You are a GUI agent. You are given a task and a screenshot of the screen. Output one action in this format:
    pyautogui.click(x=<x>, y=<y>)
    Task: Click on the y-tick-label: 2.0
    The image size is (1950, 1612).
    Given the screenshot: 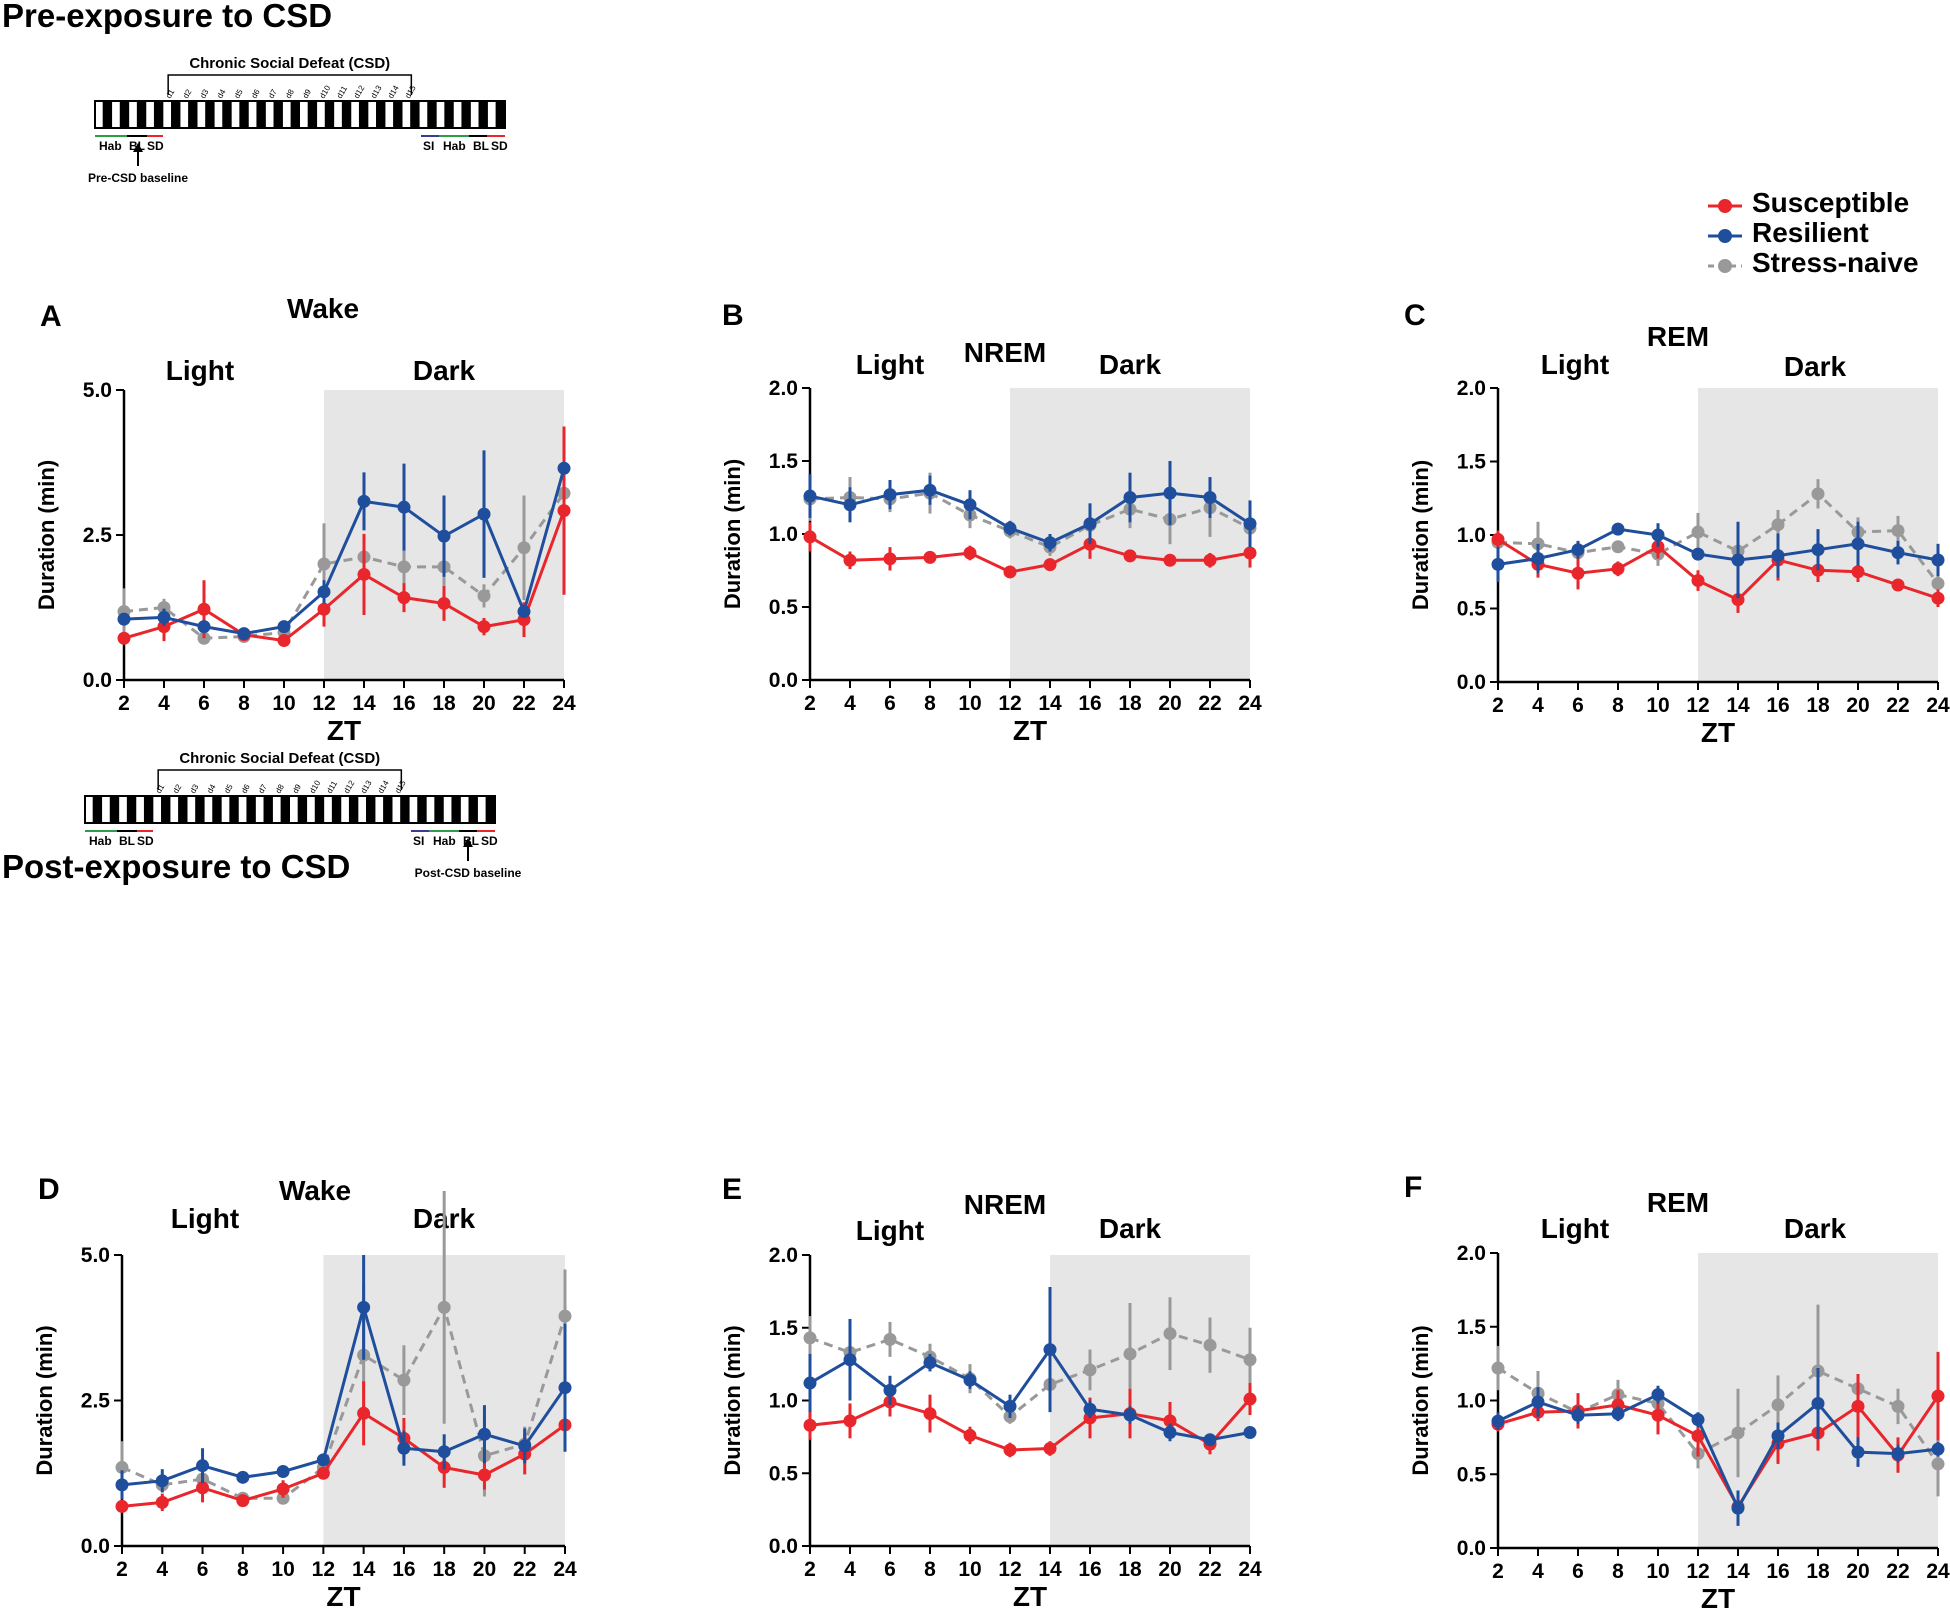 What is the action you would take?
    pyautogui.click(x=783, y=1255)
    